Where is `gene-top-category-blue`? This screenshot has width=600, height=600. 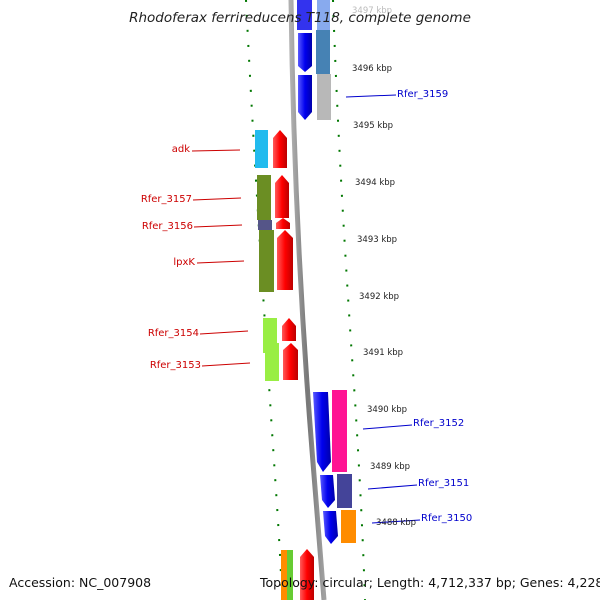
gene-top-category-blue is located at coordinates (323, 15).